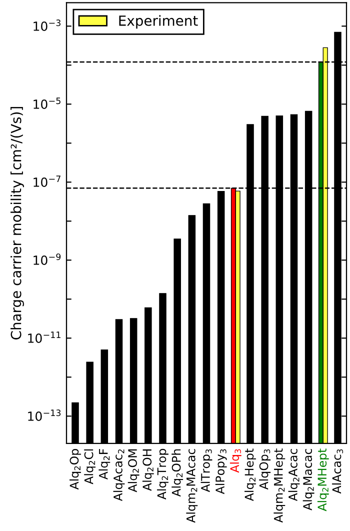  What do you see at coordinates (280, 485) in the screenshot?
I see `x-tick-label: Alqm$_{2}$MHept` at bounding box center [280, 485].